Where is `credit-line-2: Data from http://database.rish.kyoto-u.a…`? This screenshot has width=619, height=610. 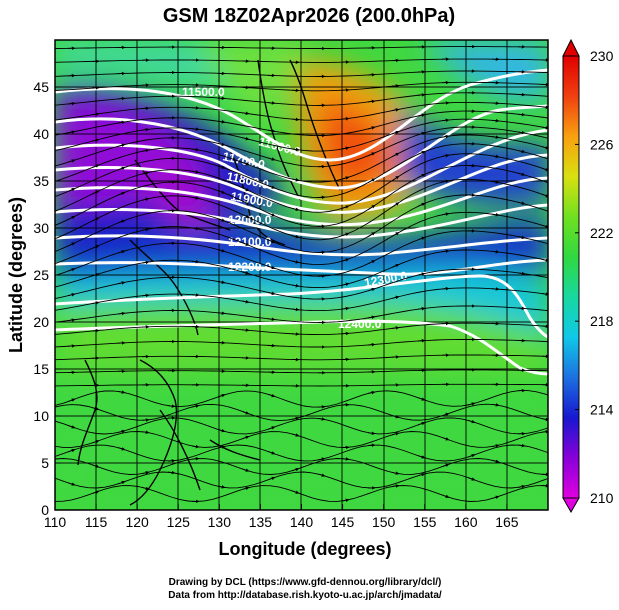
credit-line-2: Data from http://database.rish.kyoto-u.a… is located at coordinates (305, 595).